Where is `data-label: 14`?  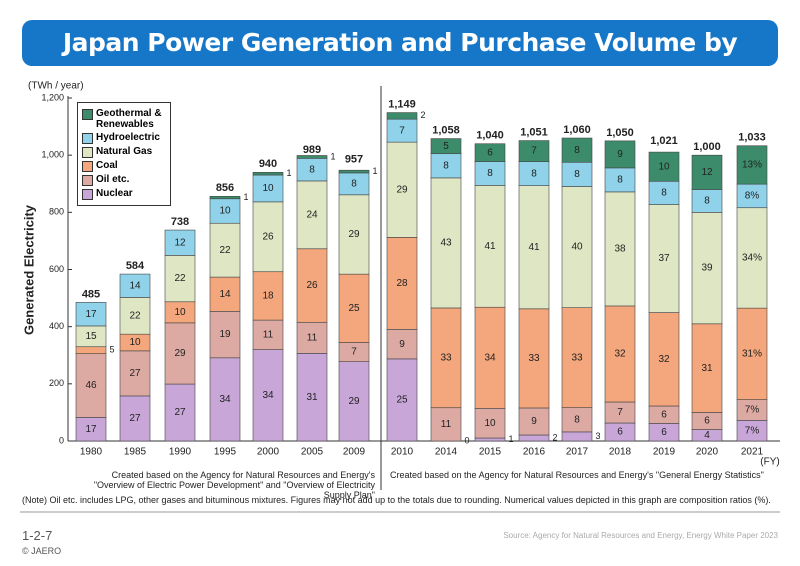 data-label: 14 is located at coordinates (225, 294).